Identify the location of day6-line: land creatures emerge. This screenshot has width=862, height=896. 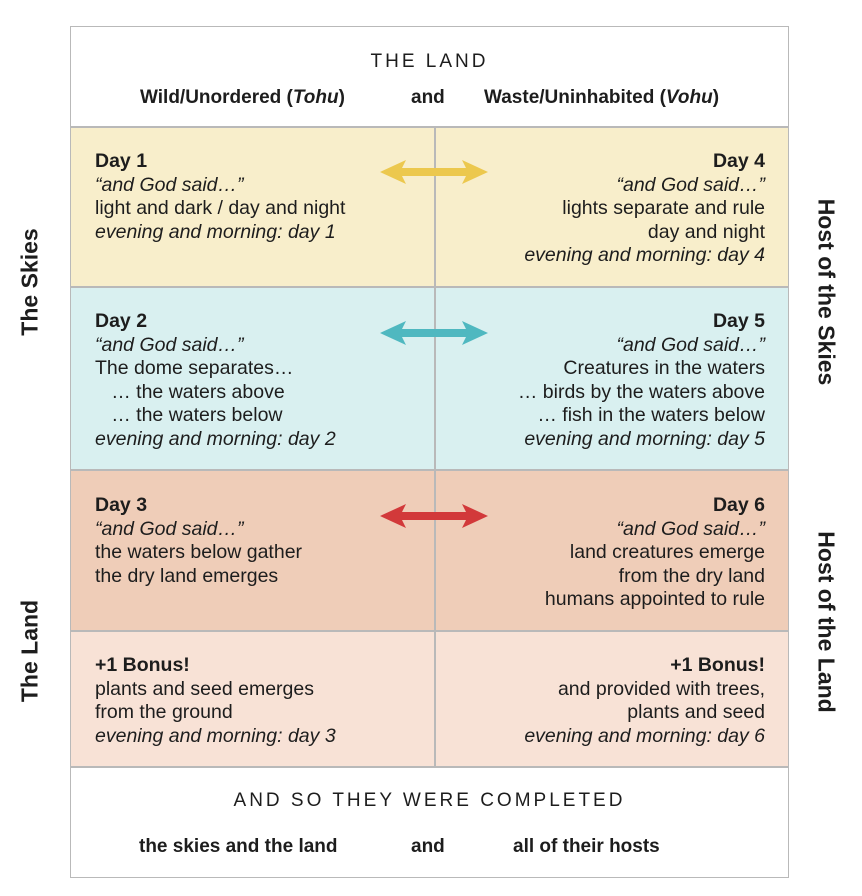
(667, 552).